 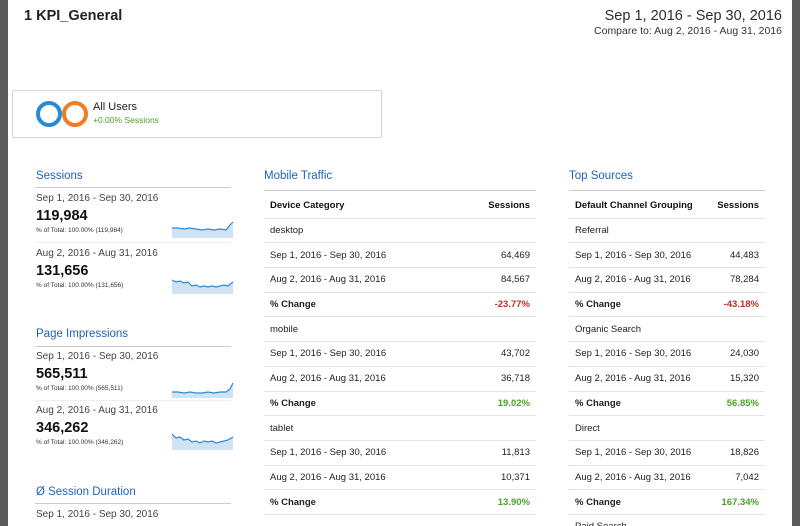 What do you see at coordinates (495, 280) in the screenshot?
I see `row-value: 84,567` at bounding box center [495, 280].